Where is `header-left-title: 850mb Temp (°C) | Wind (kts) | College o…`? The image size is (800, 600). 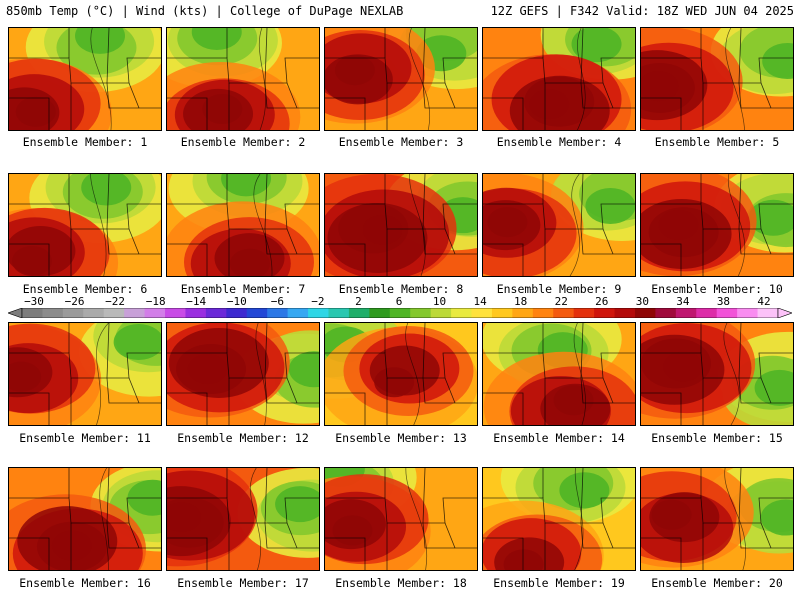 header-left-title: 850mb Temp (°C) | Wind (kts) | College o… is located at coordinates (205, 11).